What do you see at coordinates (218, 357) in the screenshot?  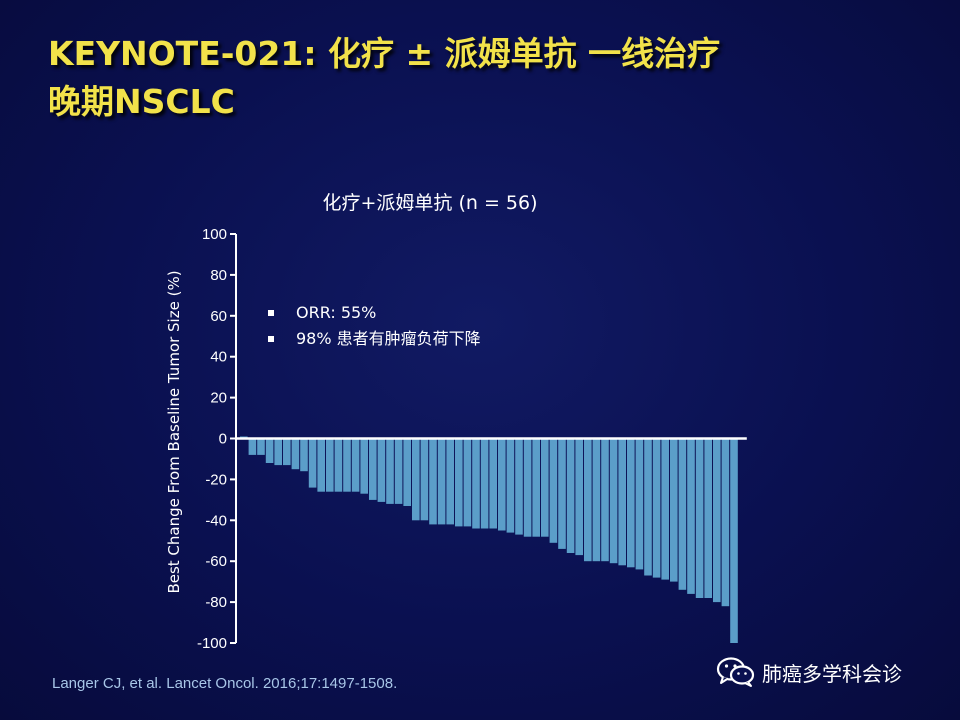 I see `y-tick-label-40: 40` at bounding box center [218, 357].